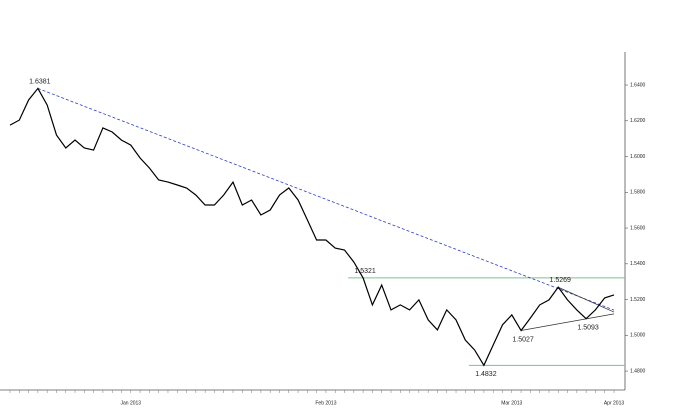  Describe the element at coordinates (638, 336) in the screenshot. I see `y-tick-label: 1.5000` at that location.